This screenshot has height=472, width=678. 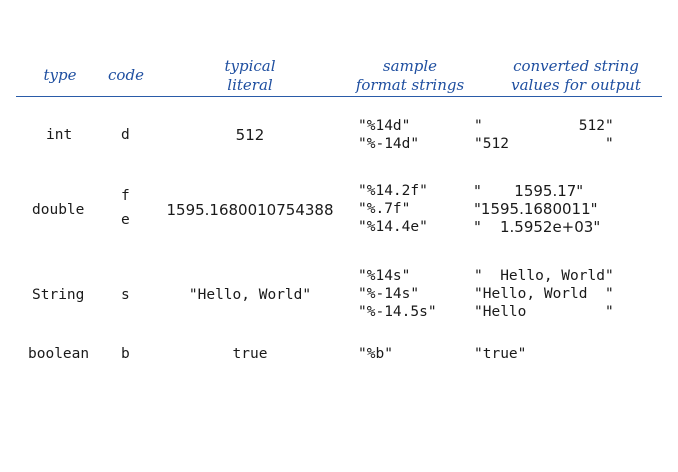 What do you see at coordinates (500, 354) in the screenshot?
I see `row-boolean-output: "true"` at bounding box center [500, 354].